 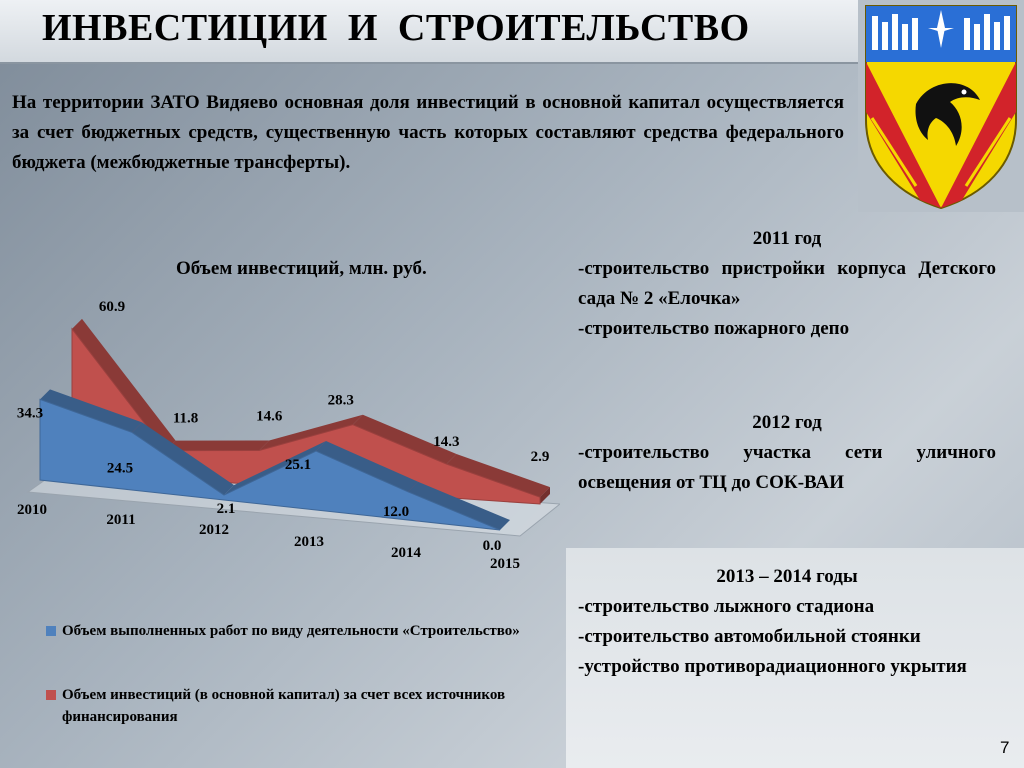 What do you see at coordinates (214, 530) in the screenshot?
I see `x-tick-label: 2012` at bounding box center [214, 530].